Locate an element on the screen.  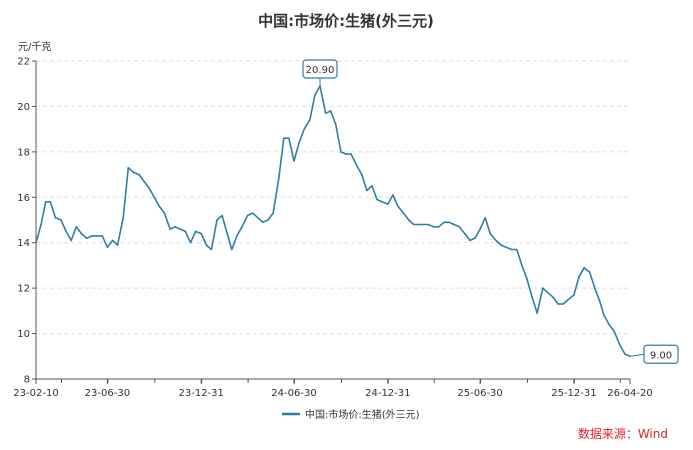
x-tick-label: 23-12-31 is located at coordinates (201, 393).